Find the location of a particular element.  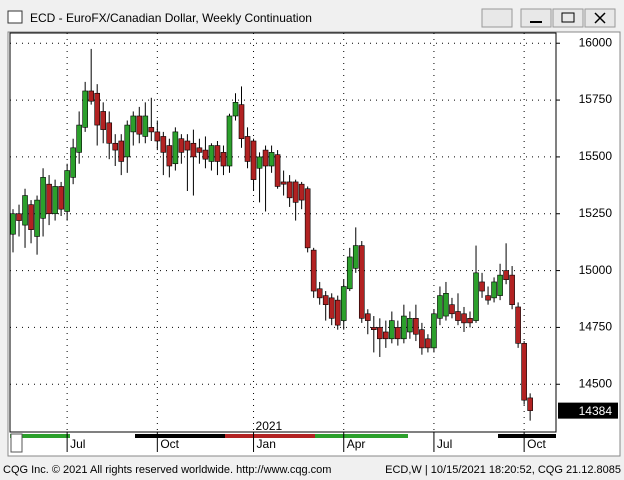

y-tick-label: 15500 is located at coordinates (596, 156).